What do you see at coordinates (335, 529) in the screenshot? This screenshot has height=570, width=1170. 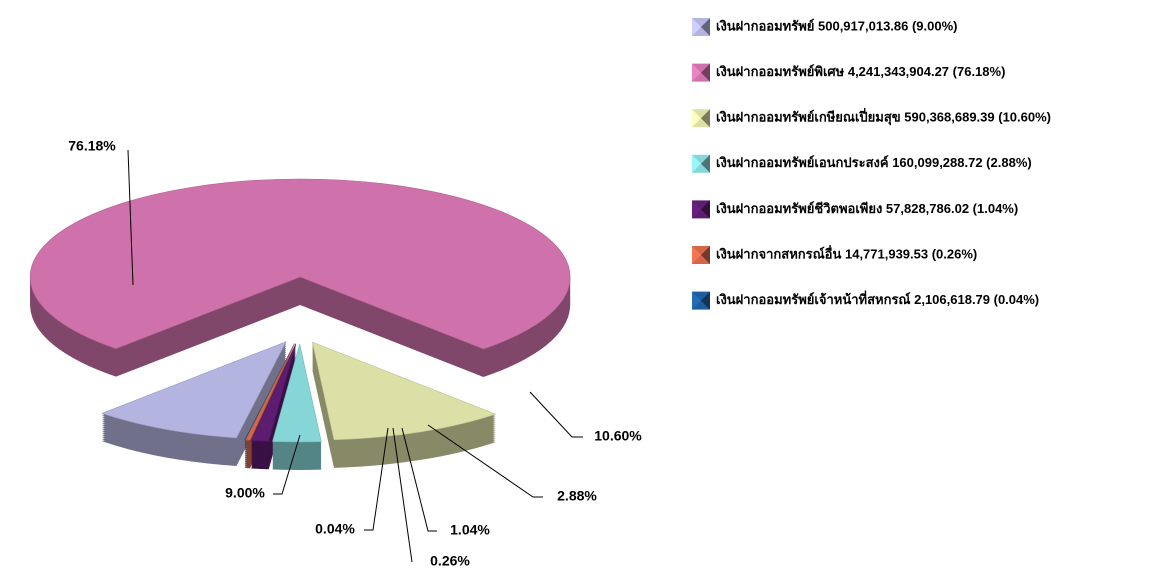 I see `data-label: 0.04%` at bounding box center [335, 529].